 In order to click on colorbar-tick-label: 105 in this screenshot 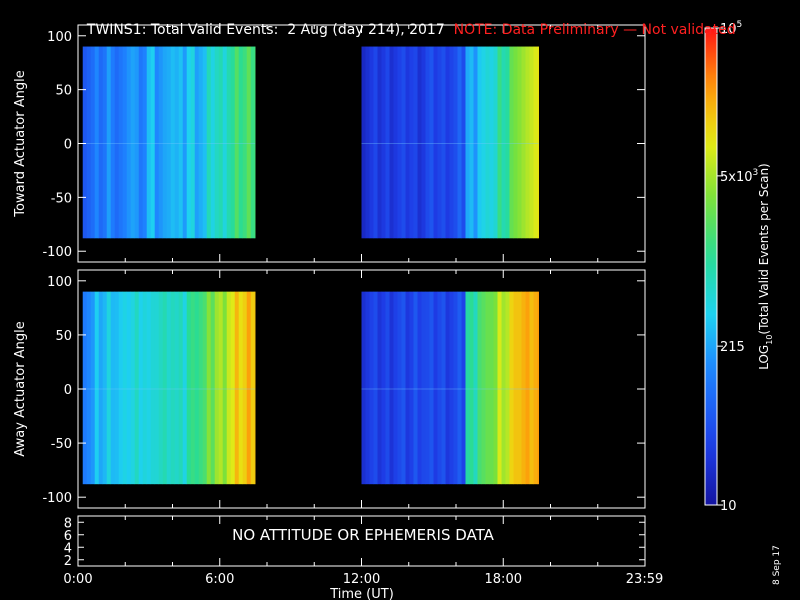, I will do `click(731, 28)`.